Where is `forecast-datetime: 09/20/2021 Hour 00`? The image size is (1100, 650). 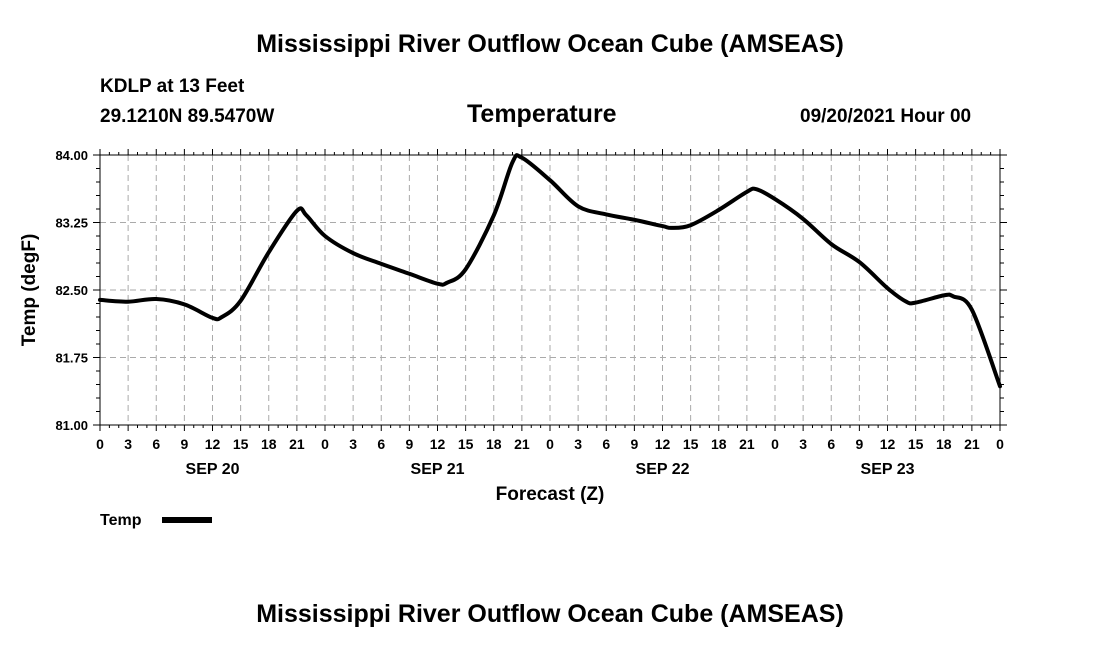 forecast-datetime: 09/20/2021 Hour 00 is located at coordinates (886, 116).